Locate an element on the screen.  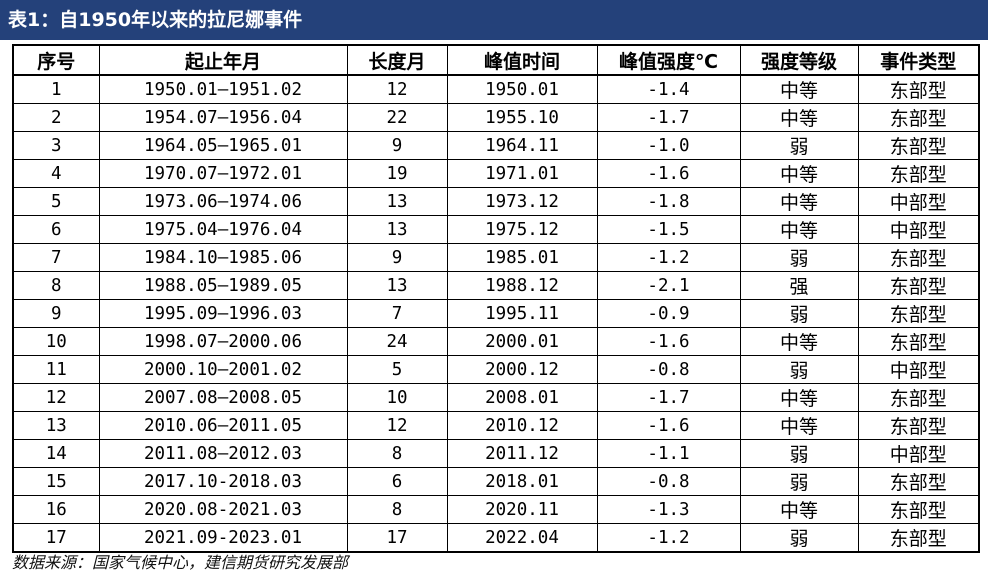
period-cell: 1998.07—2000.06 is located at coordinates (223, 341).